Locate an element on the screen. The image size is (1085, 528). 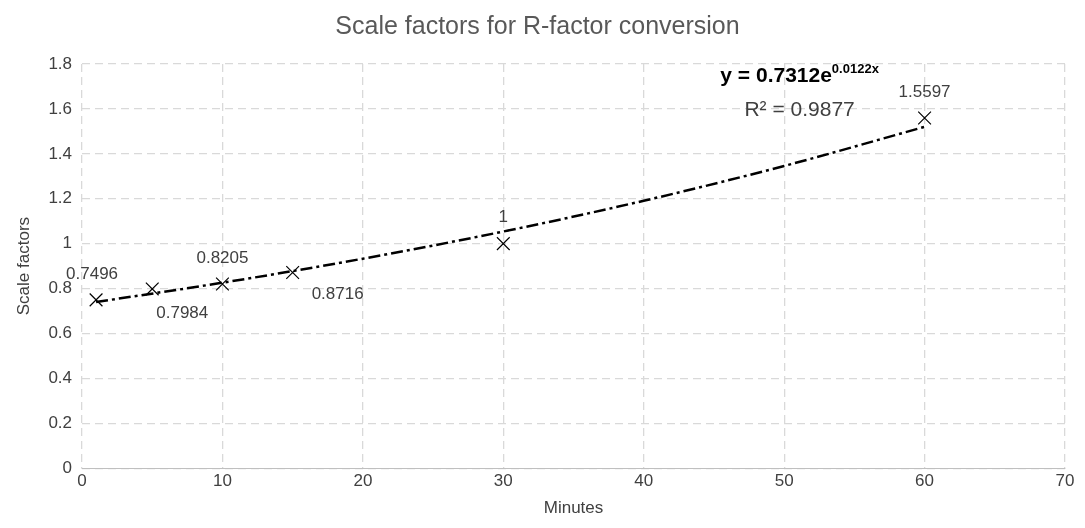
data-label: 1 is located at coordinates (503, 217).